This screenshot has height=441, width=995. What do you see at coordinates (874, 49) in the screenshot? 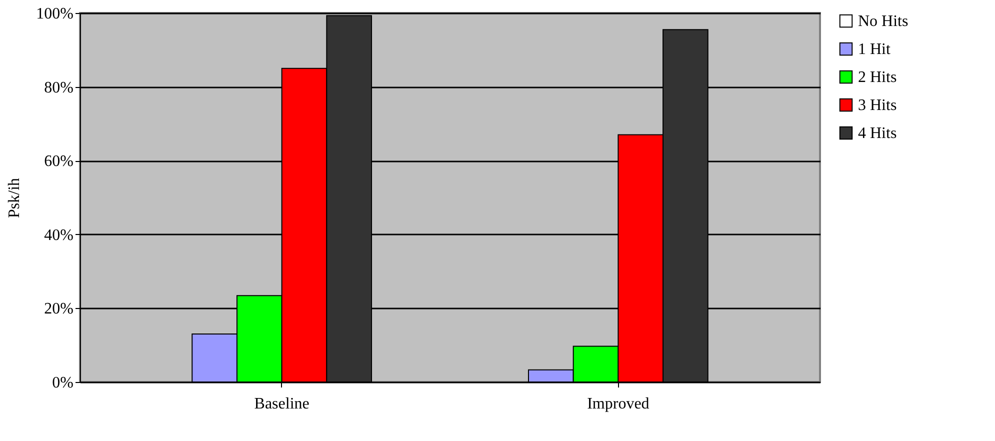
I see `legend-label: 1 Hit` at bounding box center [874, 49].